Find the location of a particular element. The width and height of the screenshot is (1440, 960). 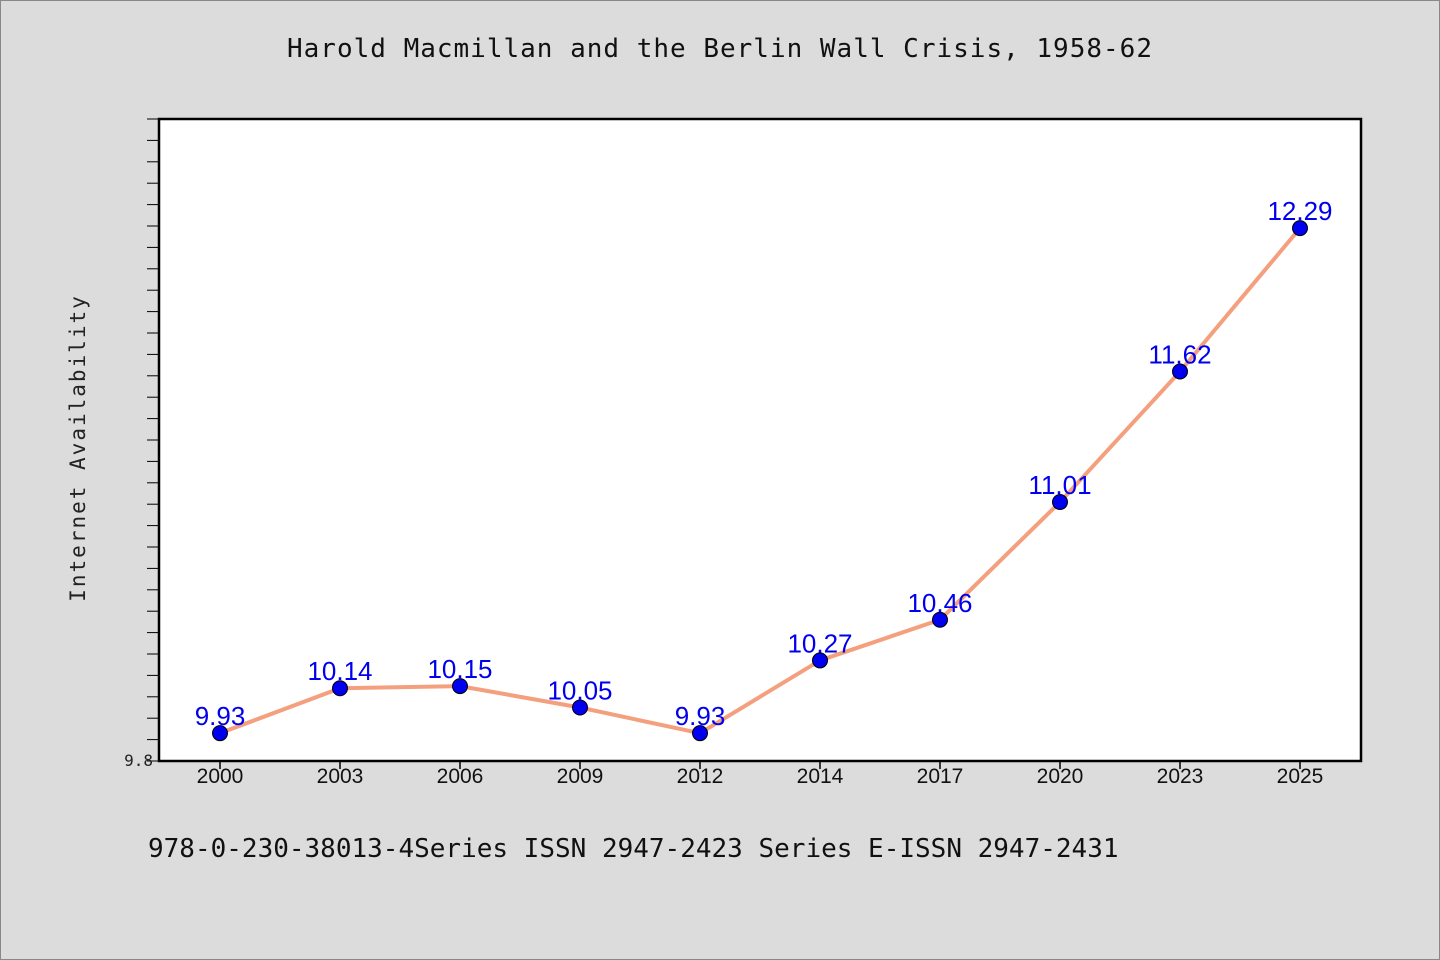

x-tick-label: 2014 is located at coordinates (820, 776).